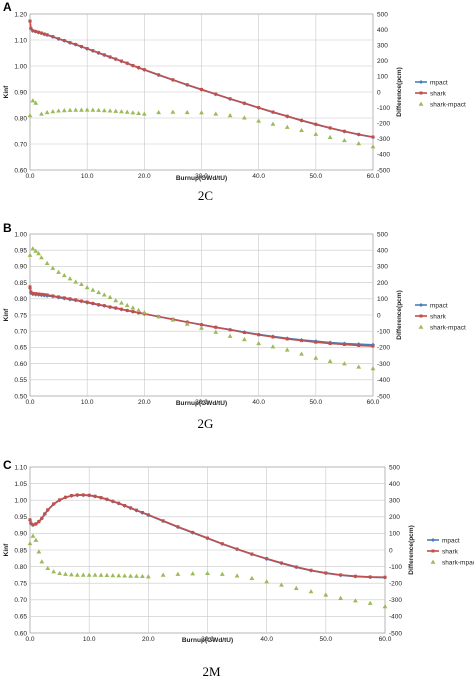  What do you see at coordinates (20, 396) in the screenshot?
I see `y-tick-label: 0.50` at bounding box center [20, 396].